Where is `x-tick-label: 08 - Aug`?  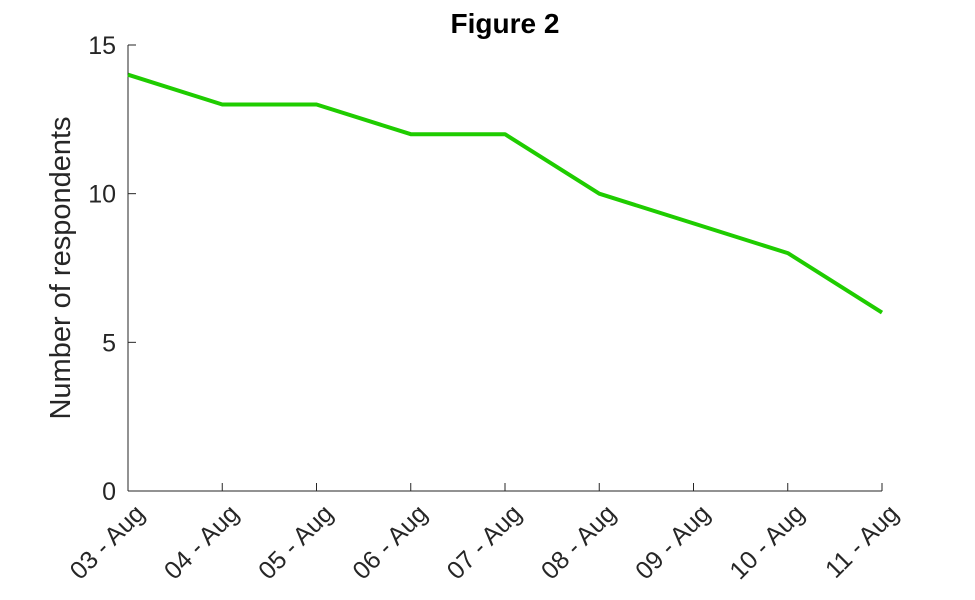 x-tick-label: 08 - Aug is located at coordinates (579, 542).